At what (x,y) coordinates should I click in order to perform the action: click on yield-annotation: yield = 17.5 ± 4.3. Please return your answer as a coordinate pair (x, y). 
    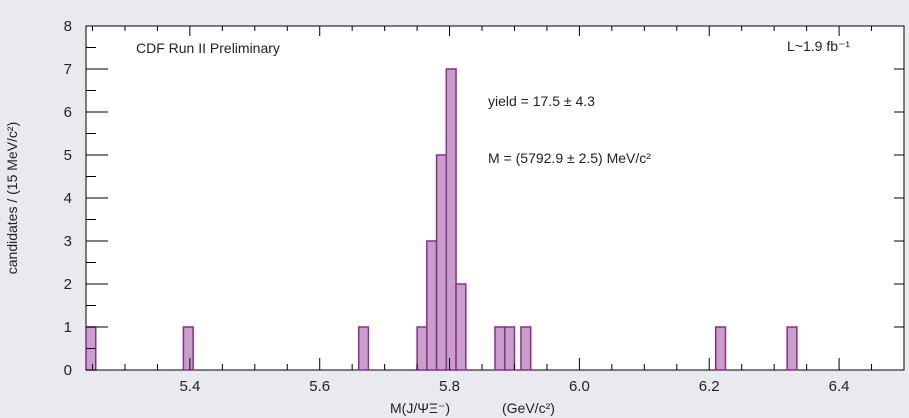
    Looking at the image, I should click on (541, 101).